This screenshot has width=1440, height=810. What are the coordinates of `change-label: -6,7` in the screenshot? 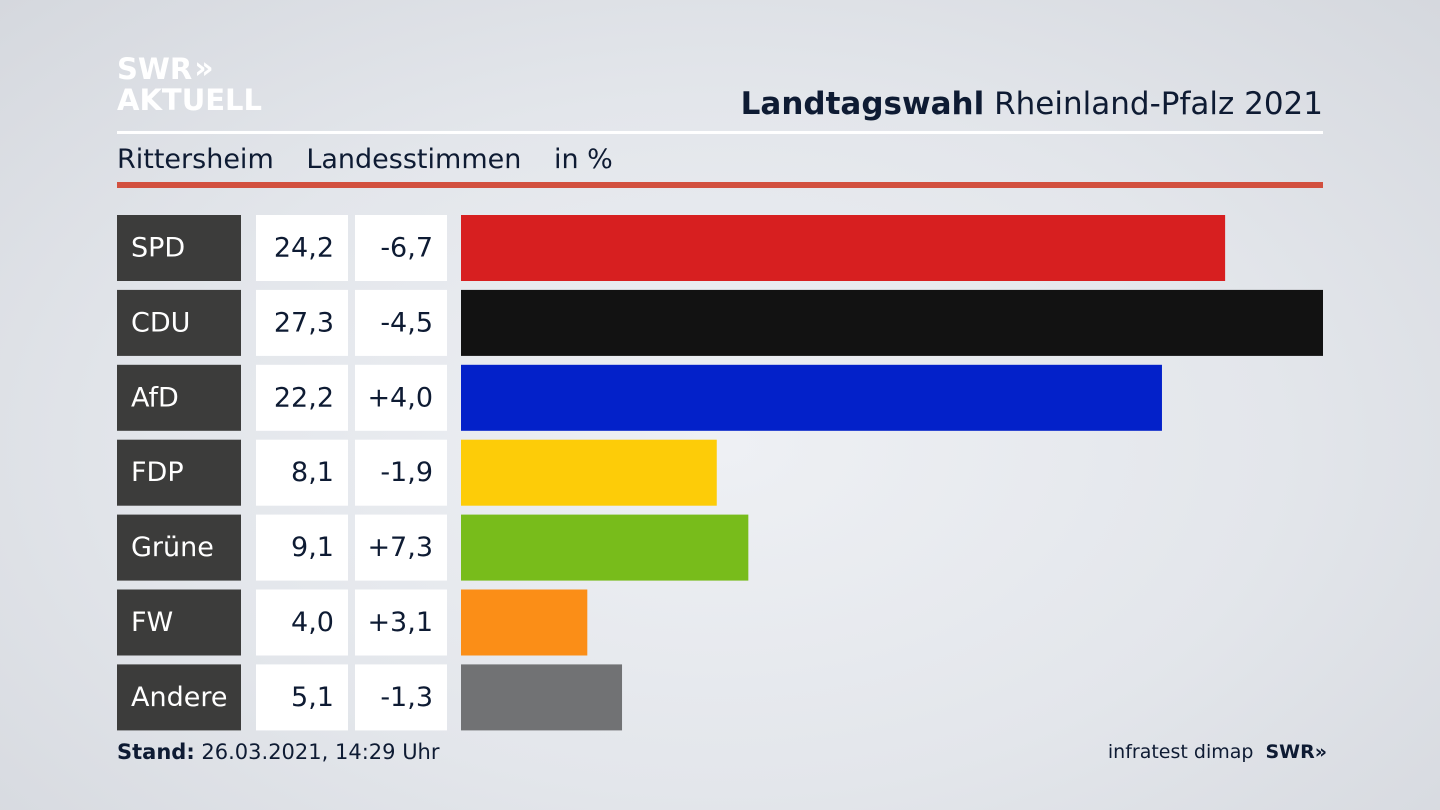 It's located at (406, 248).